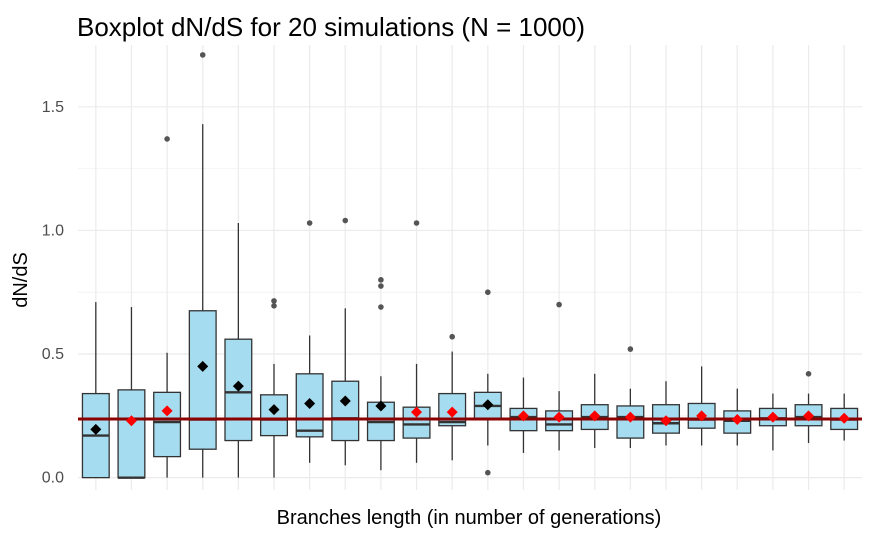 This screenshot has height=540, width=875. Describe the element at coordinates (53, 293) in the screenshot. I see `y-tick-labels: 0.0 0.5 1.0 1.5` at that location.